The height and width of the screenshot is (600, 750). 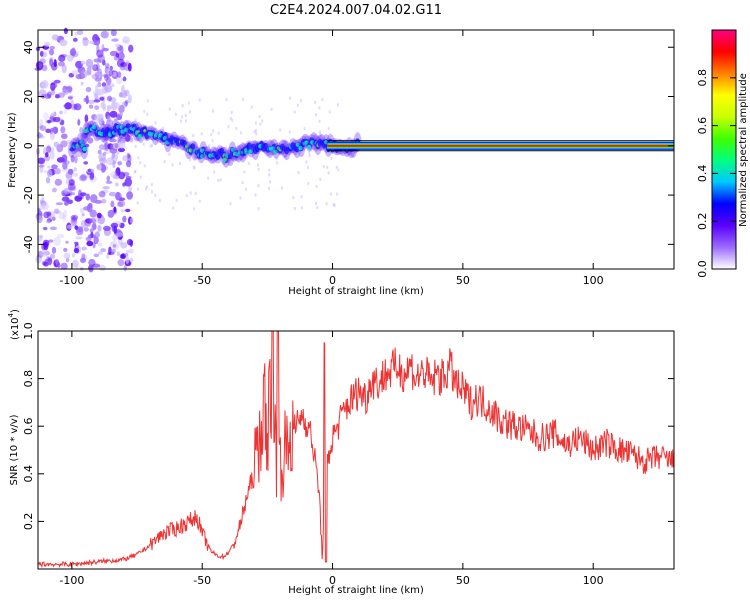 I want to click on svg-text: (x104), so click(x=14, y=324).